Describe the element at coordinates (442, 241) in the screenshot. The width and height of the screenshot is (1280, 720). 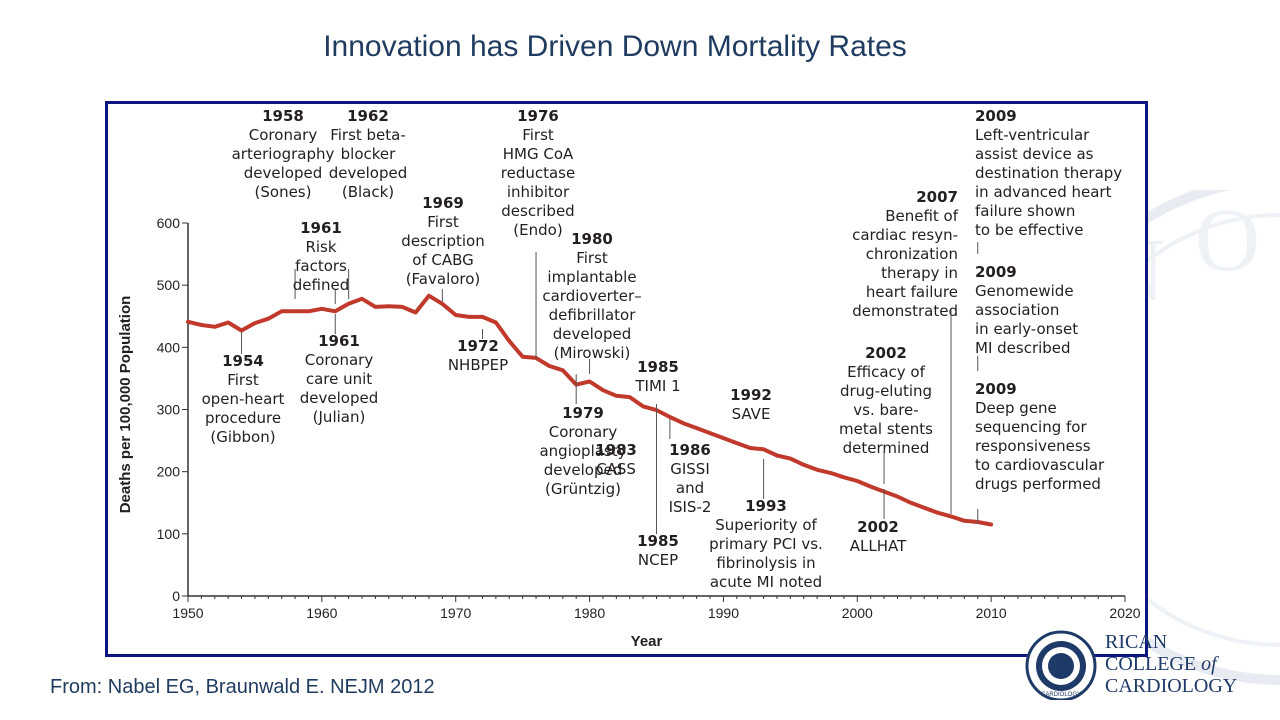
I see `annotation-text: description` at that location.